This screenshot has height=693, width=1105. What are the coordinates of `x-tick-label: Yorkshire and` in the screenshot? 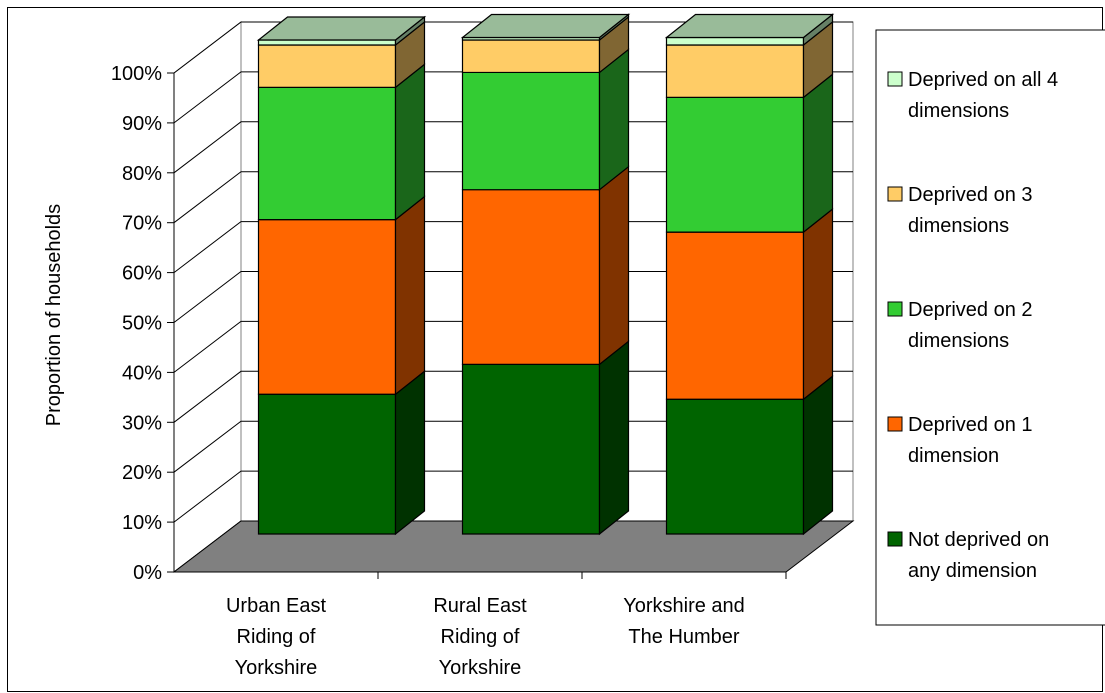 It's located at (684, 606).